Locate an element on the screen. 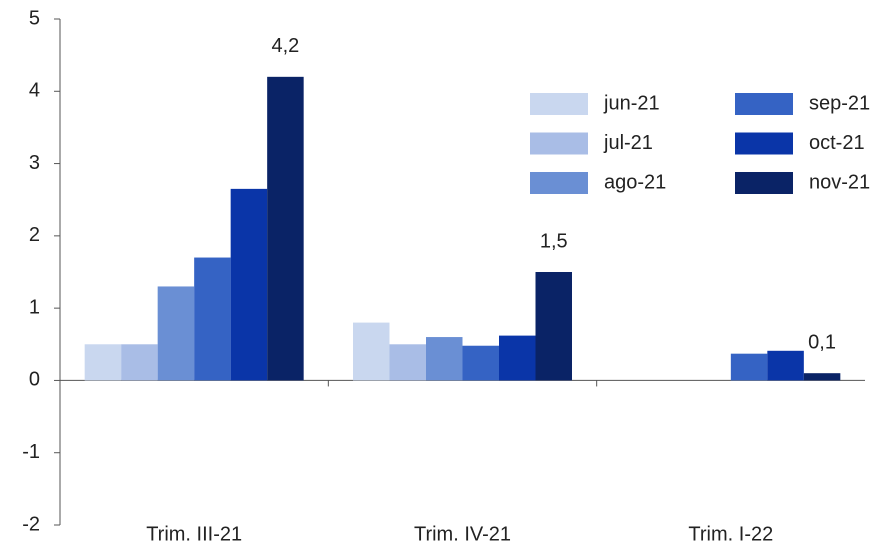 The image size is (888, 551). y-tick-label: 2 is located at coordinates (34, 235).